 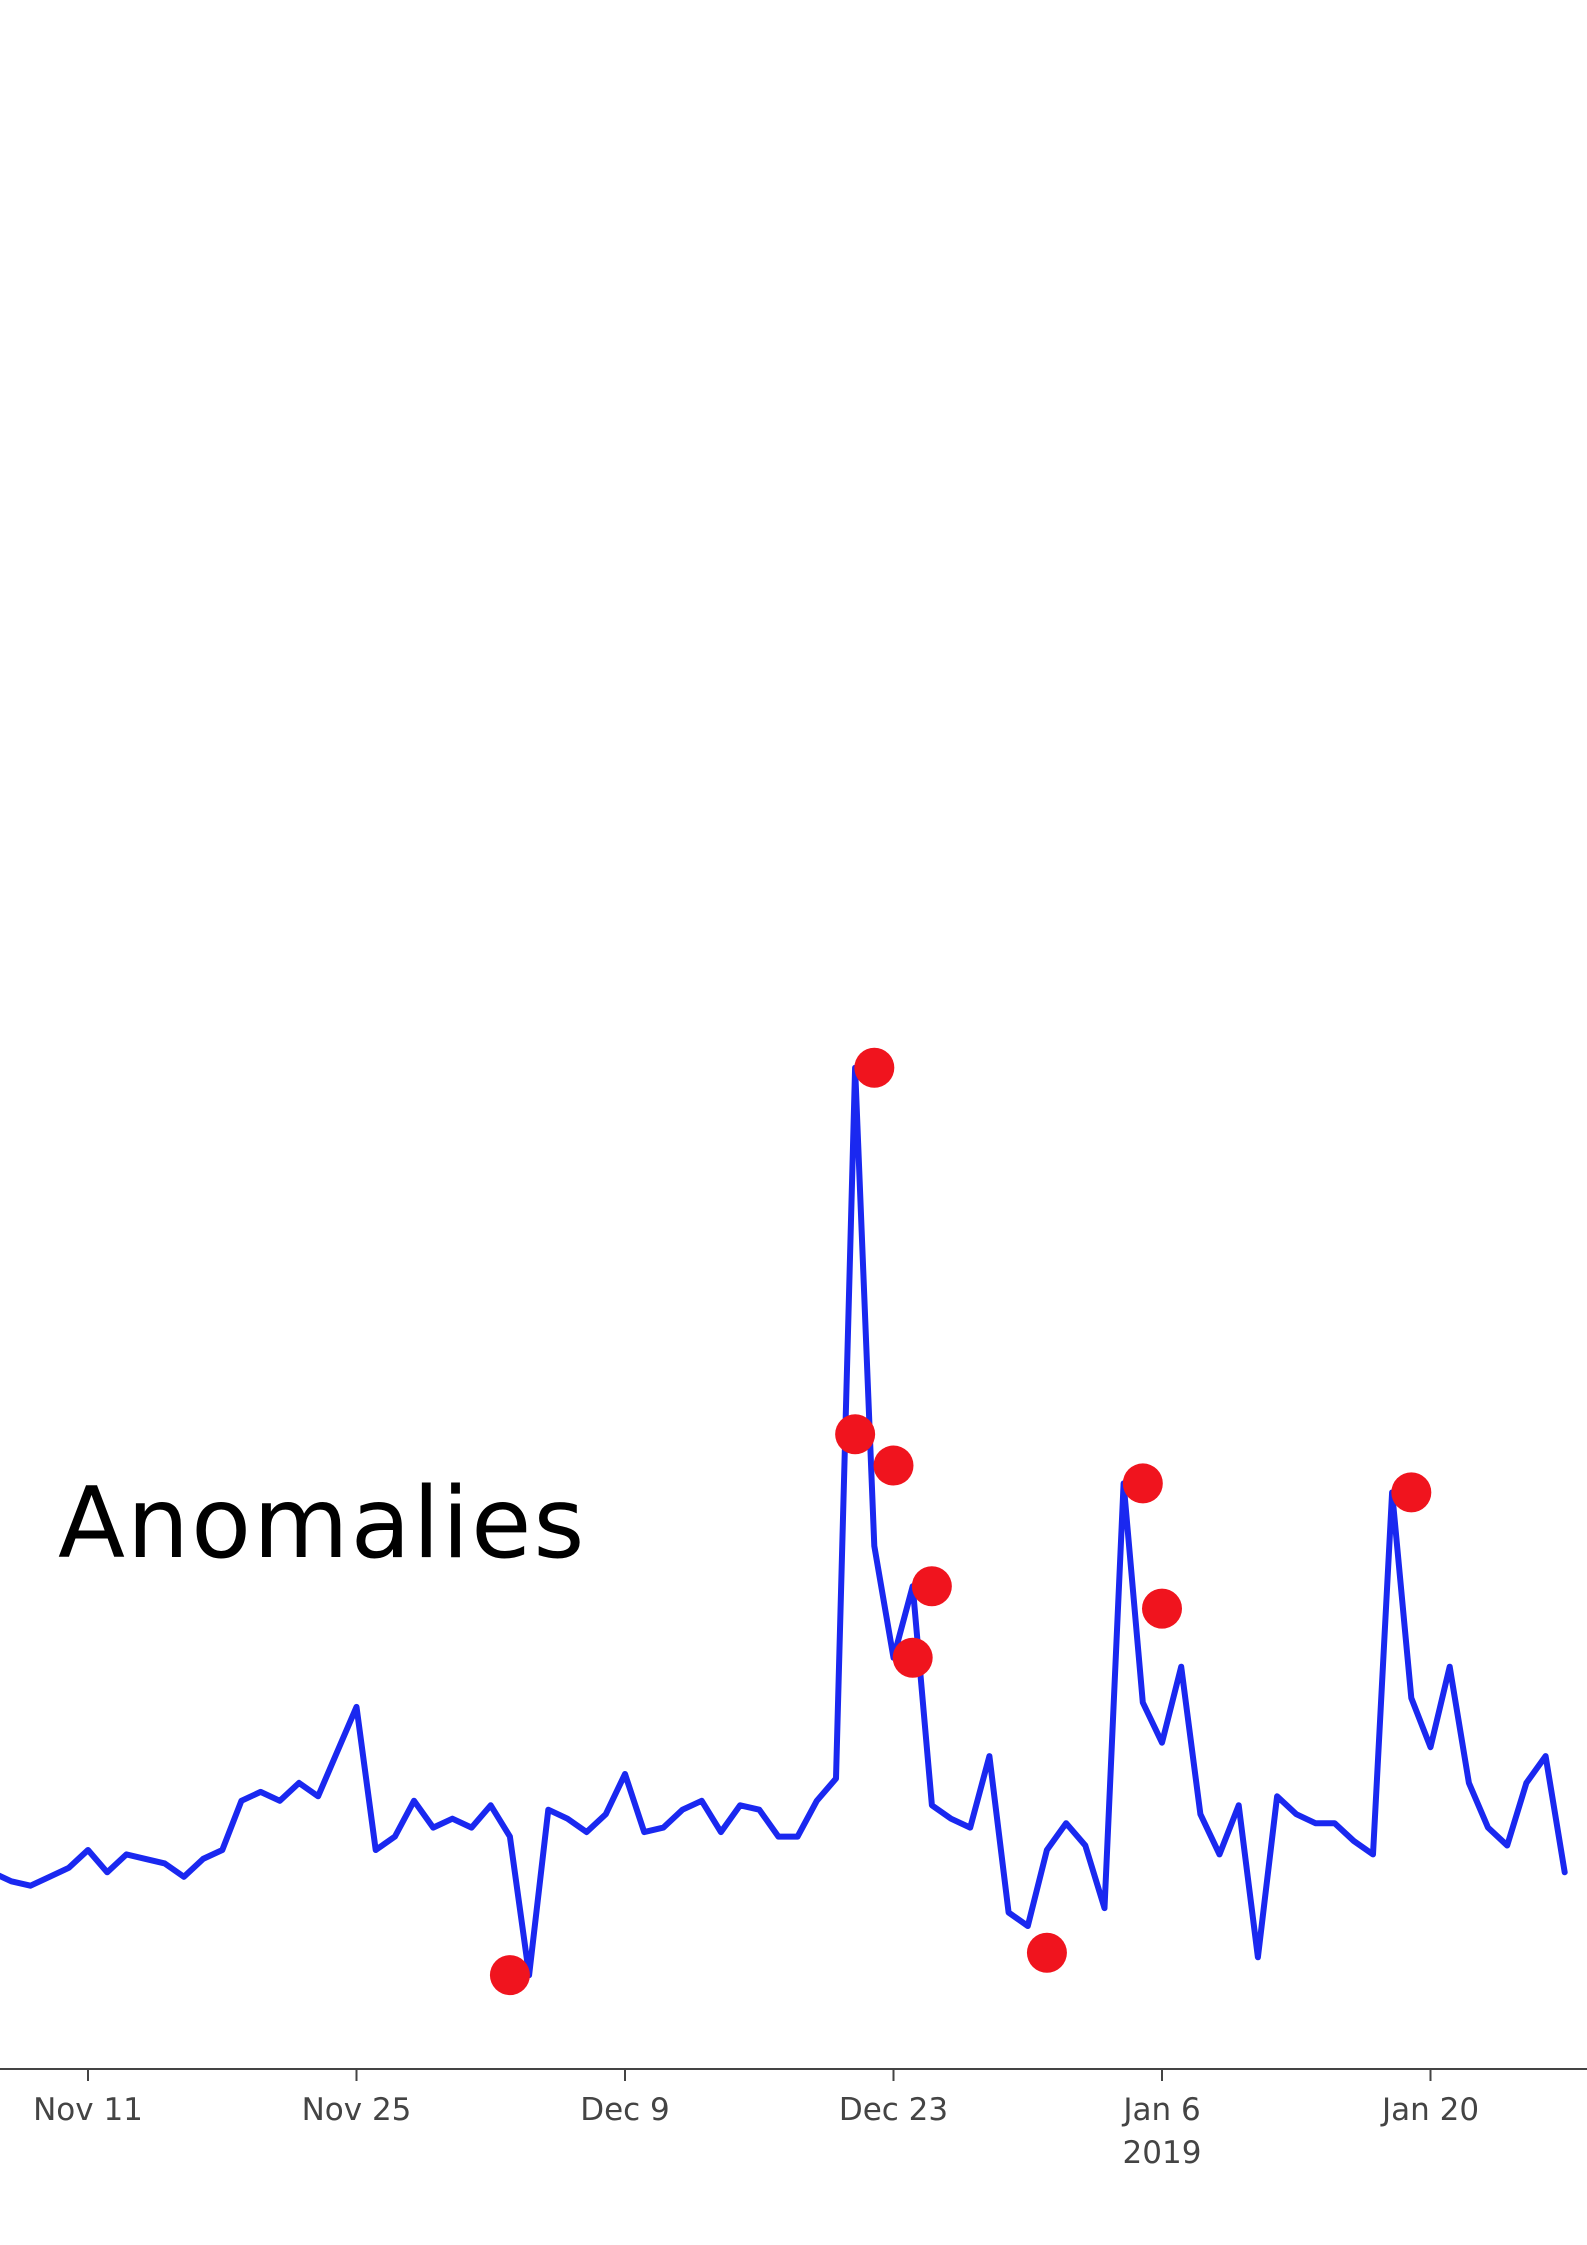 I want to click on x-tick-sublabel: 2019, so click(x=1162, y=2153).